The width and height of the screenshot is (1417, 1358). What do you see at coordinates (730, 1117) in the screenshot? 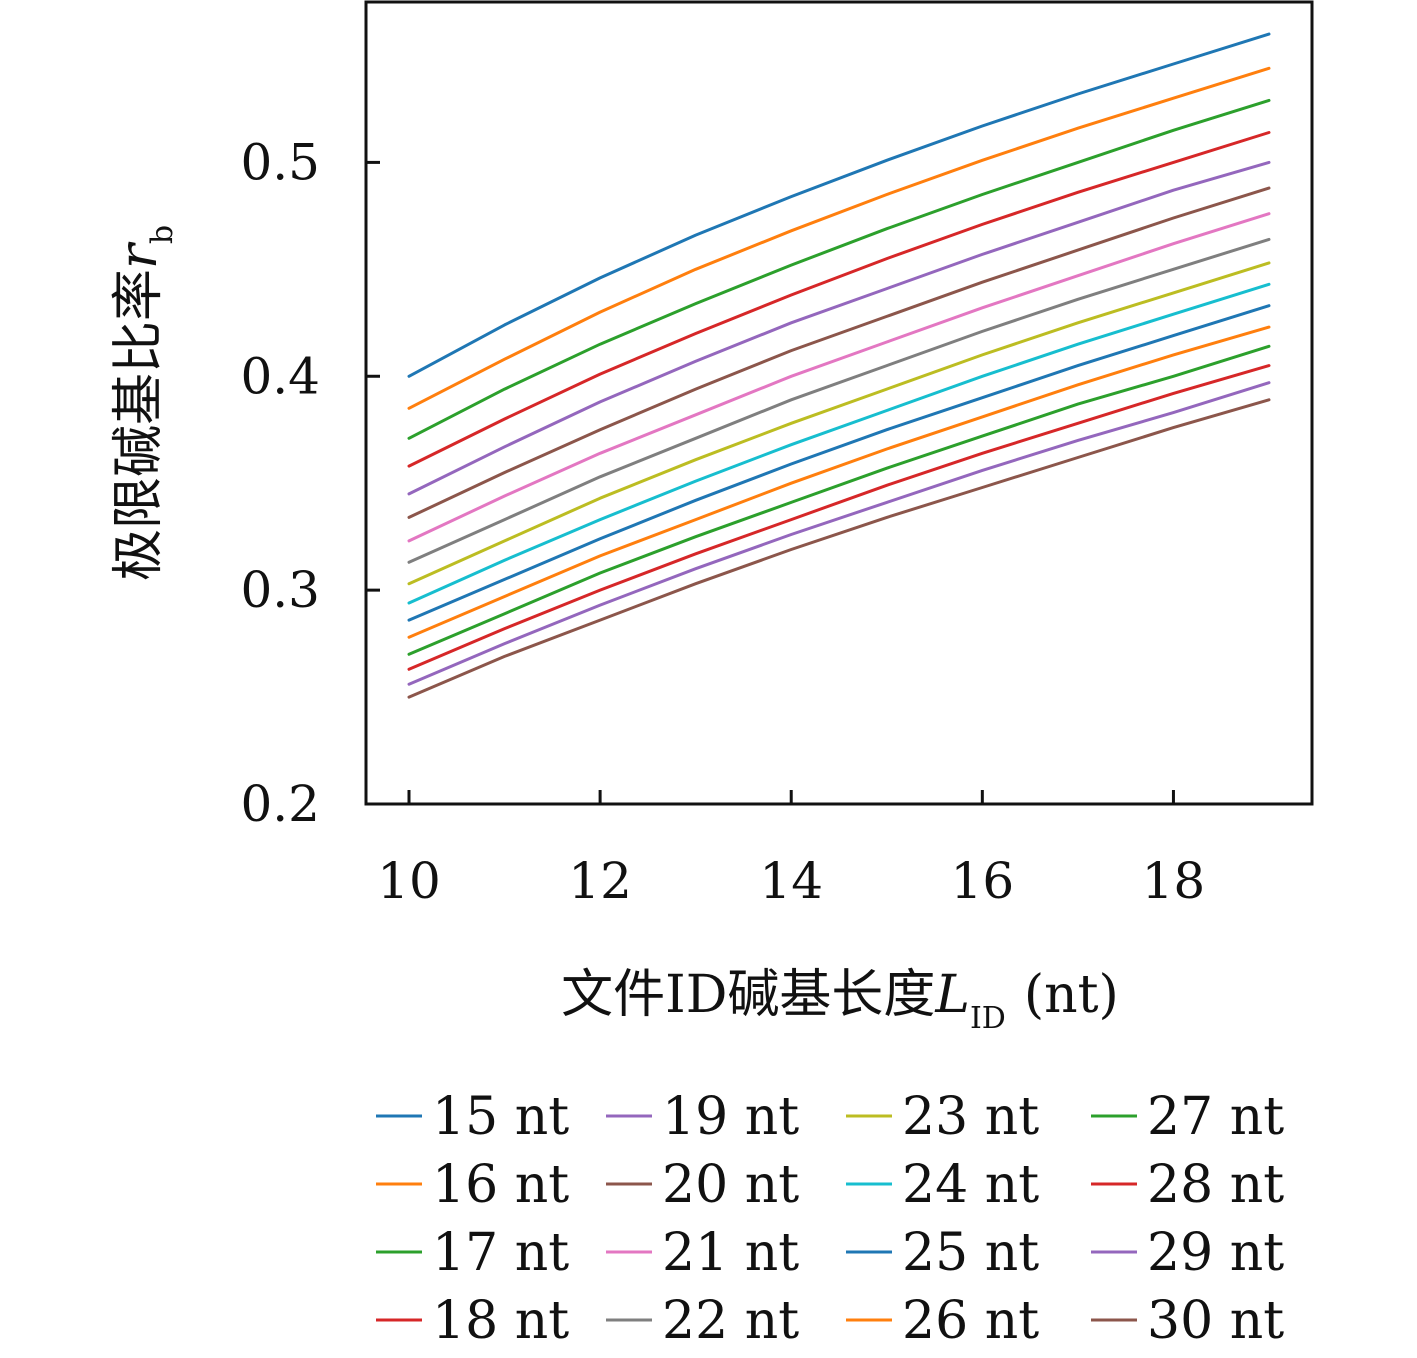
I see `legend-label-5: 19 nt` at bounding box center [730, 1117].